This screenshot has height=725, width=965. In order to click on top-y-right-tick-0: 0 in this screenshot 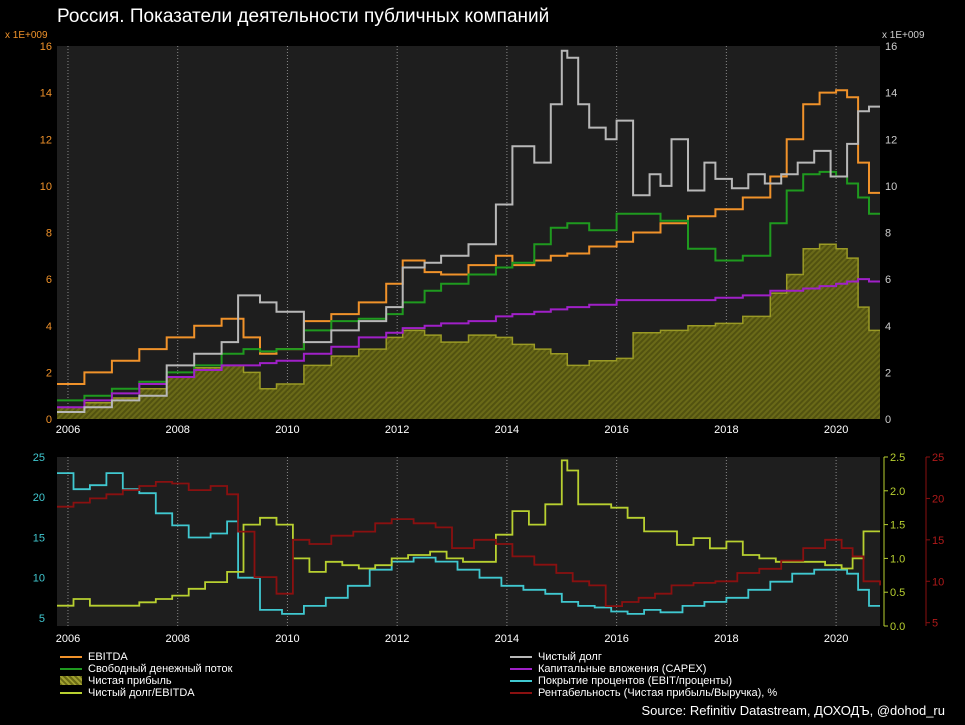, I will do `click(888, 420)`.